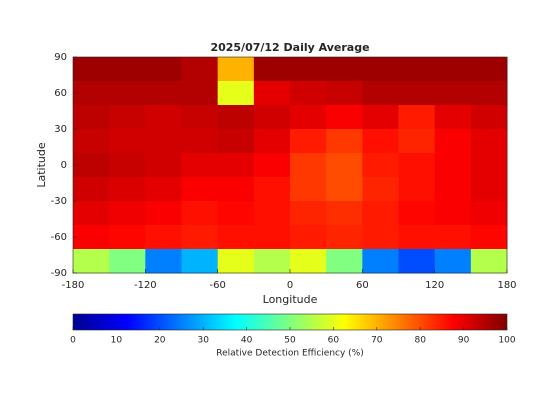 Image resolution: width=560 pixels, height=420 pixels. What do you see at coordinates (41, 165) in the screenshot?
I see `y-axis-label: Latitude` at bounding box center [41, 165].